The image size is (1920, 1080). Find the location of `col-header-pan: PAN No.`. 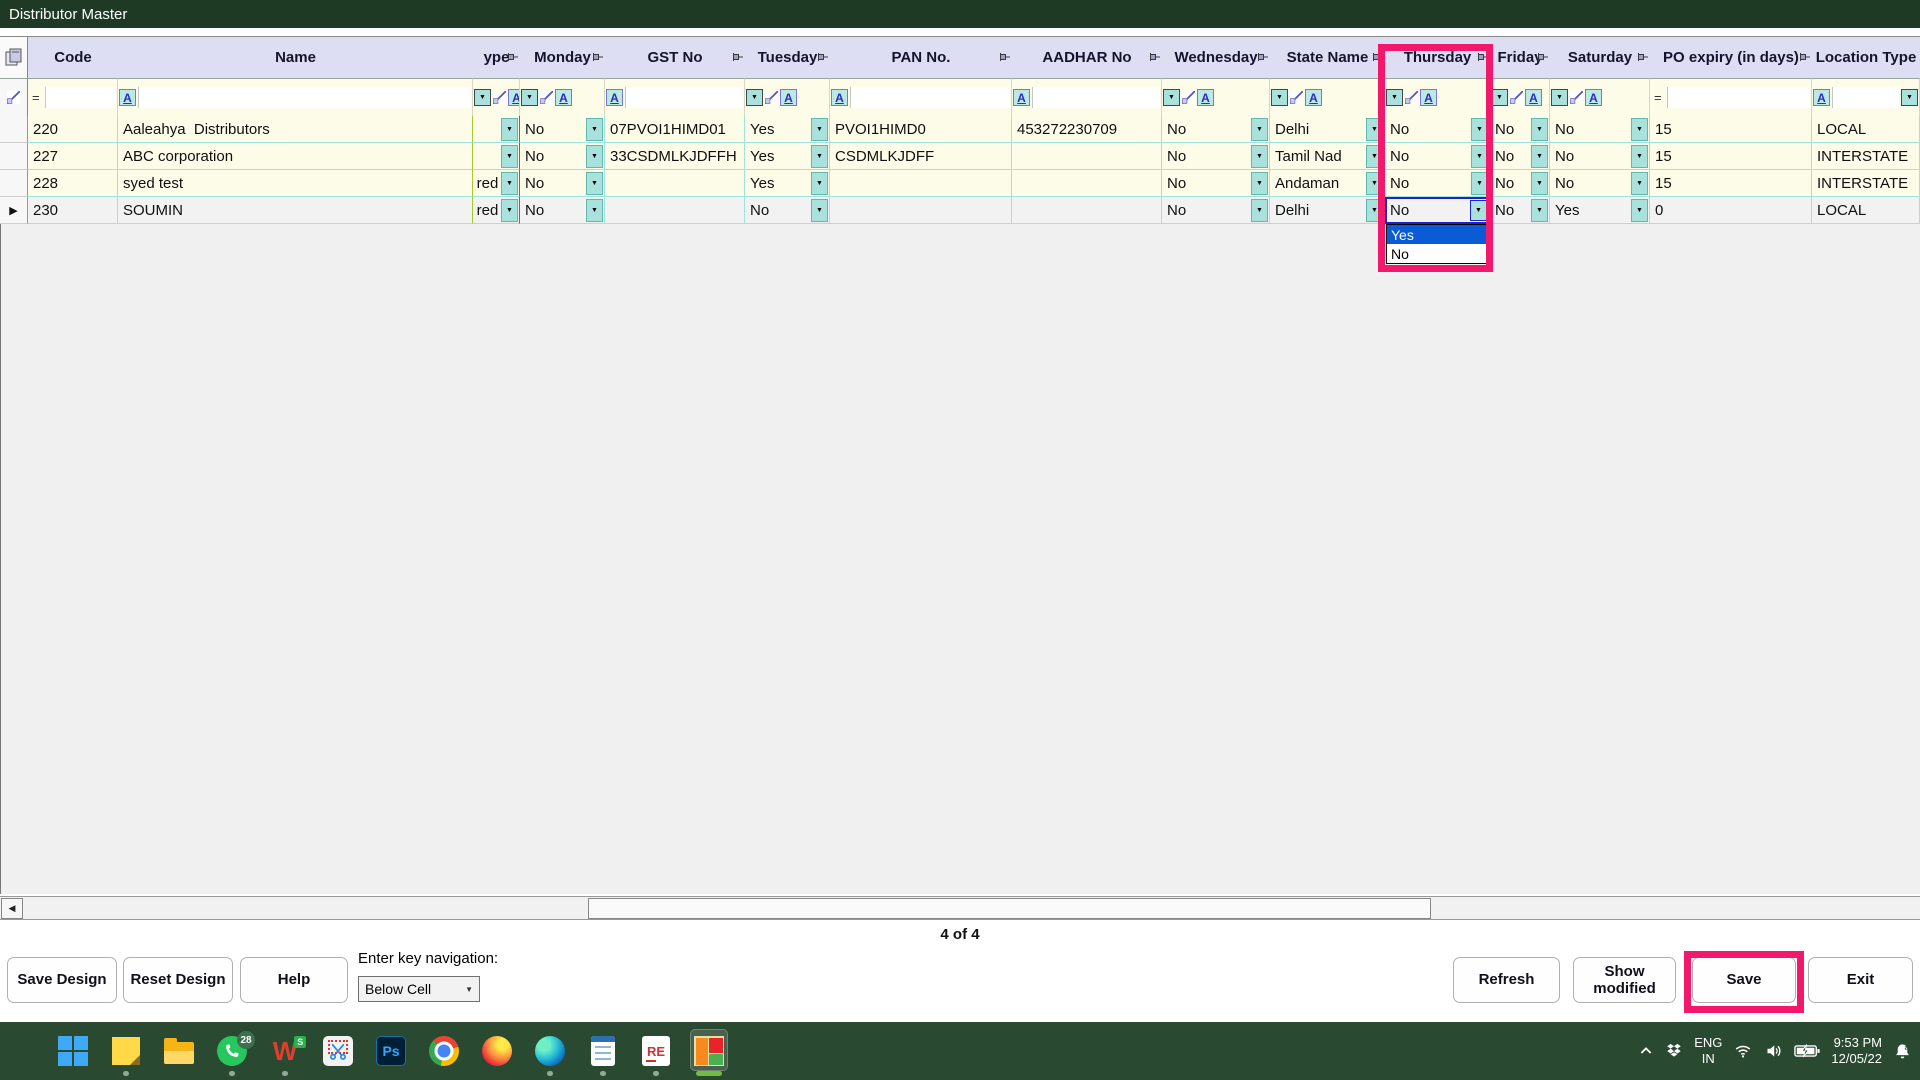

col-header-pan: PAN No. is located at coordinates (921, 57).